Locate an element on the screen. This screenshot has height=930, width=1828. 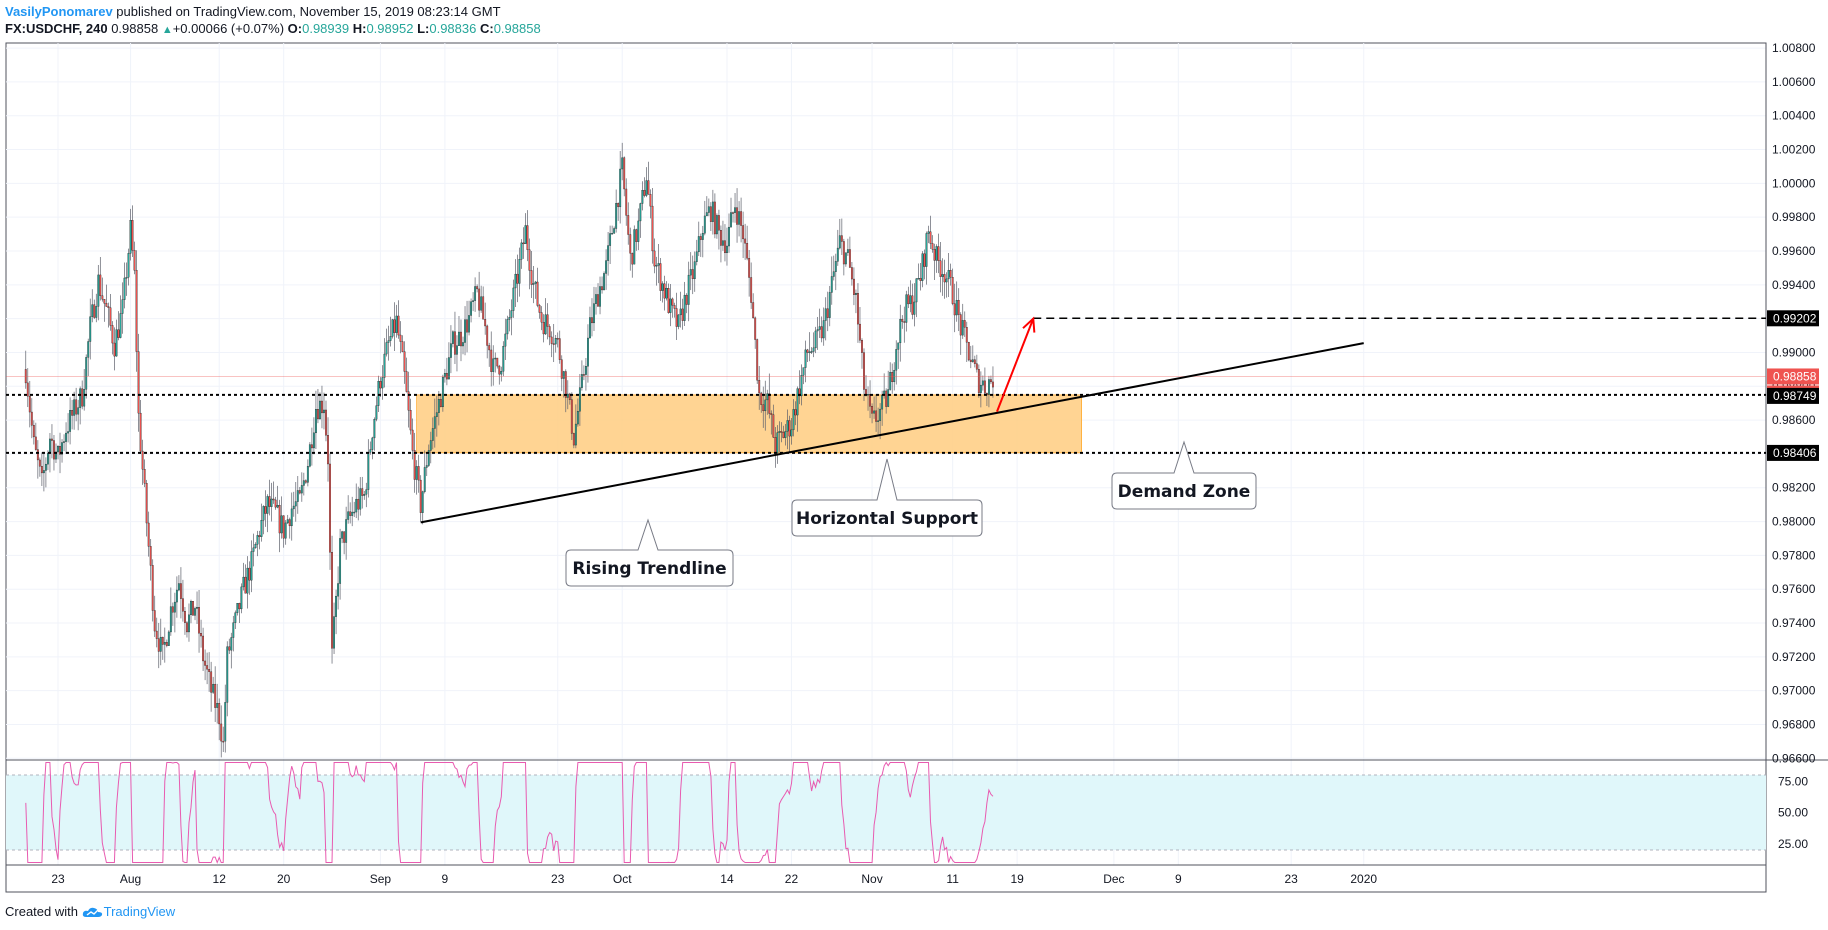
rising-trendline-callout: Rising Trendline is located at coordinates (649, 552).